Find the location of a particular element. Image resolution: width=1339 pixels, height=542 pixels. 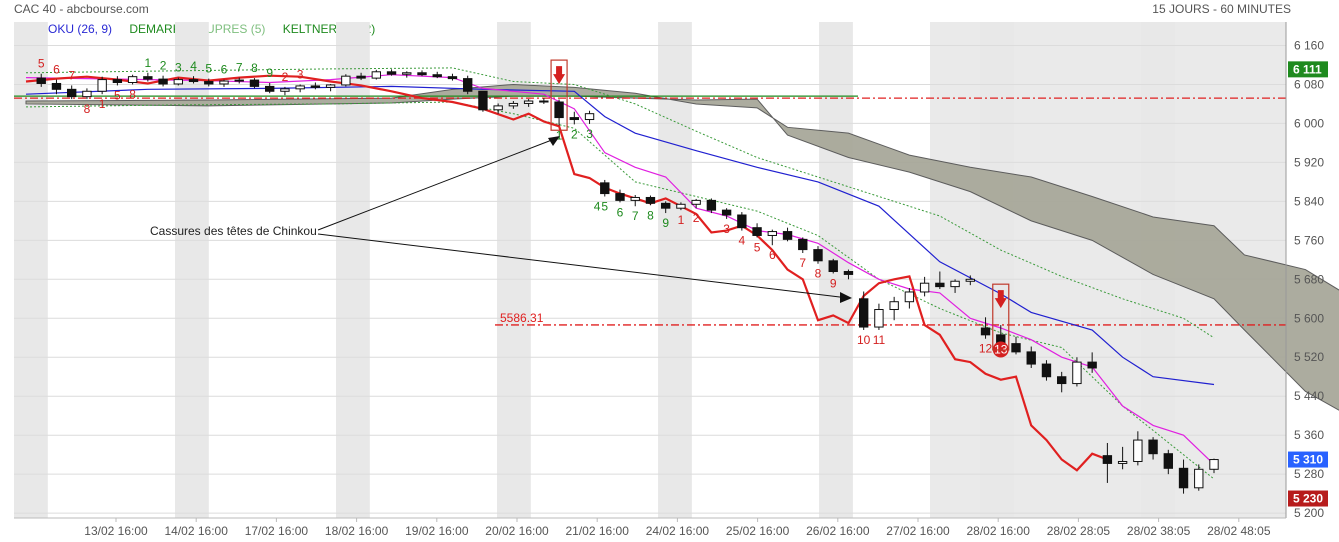

last-price-tag is located at coordinates (1308, 459).